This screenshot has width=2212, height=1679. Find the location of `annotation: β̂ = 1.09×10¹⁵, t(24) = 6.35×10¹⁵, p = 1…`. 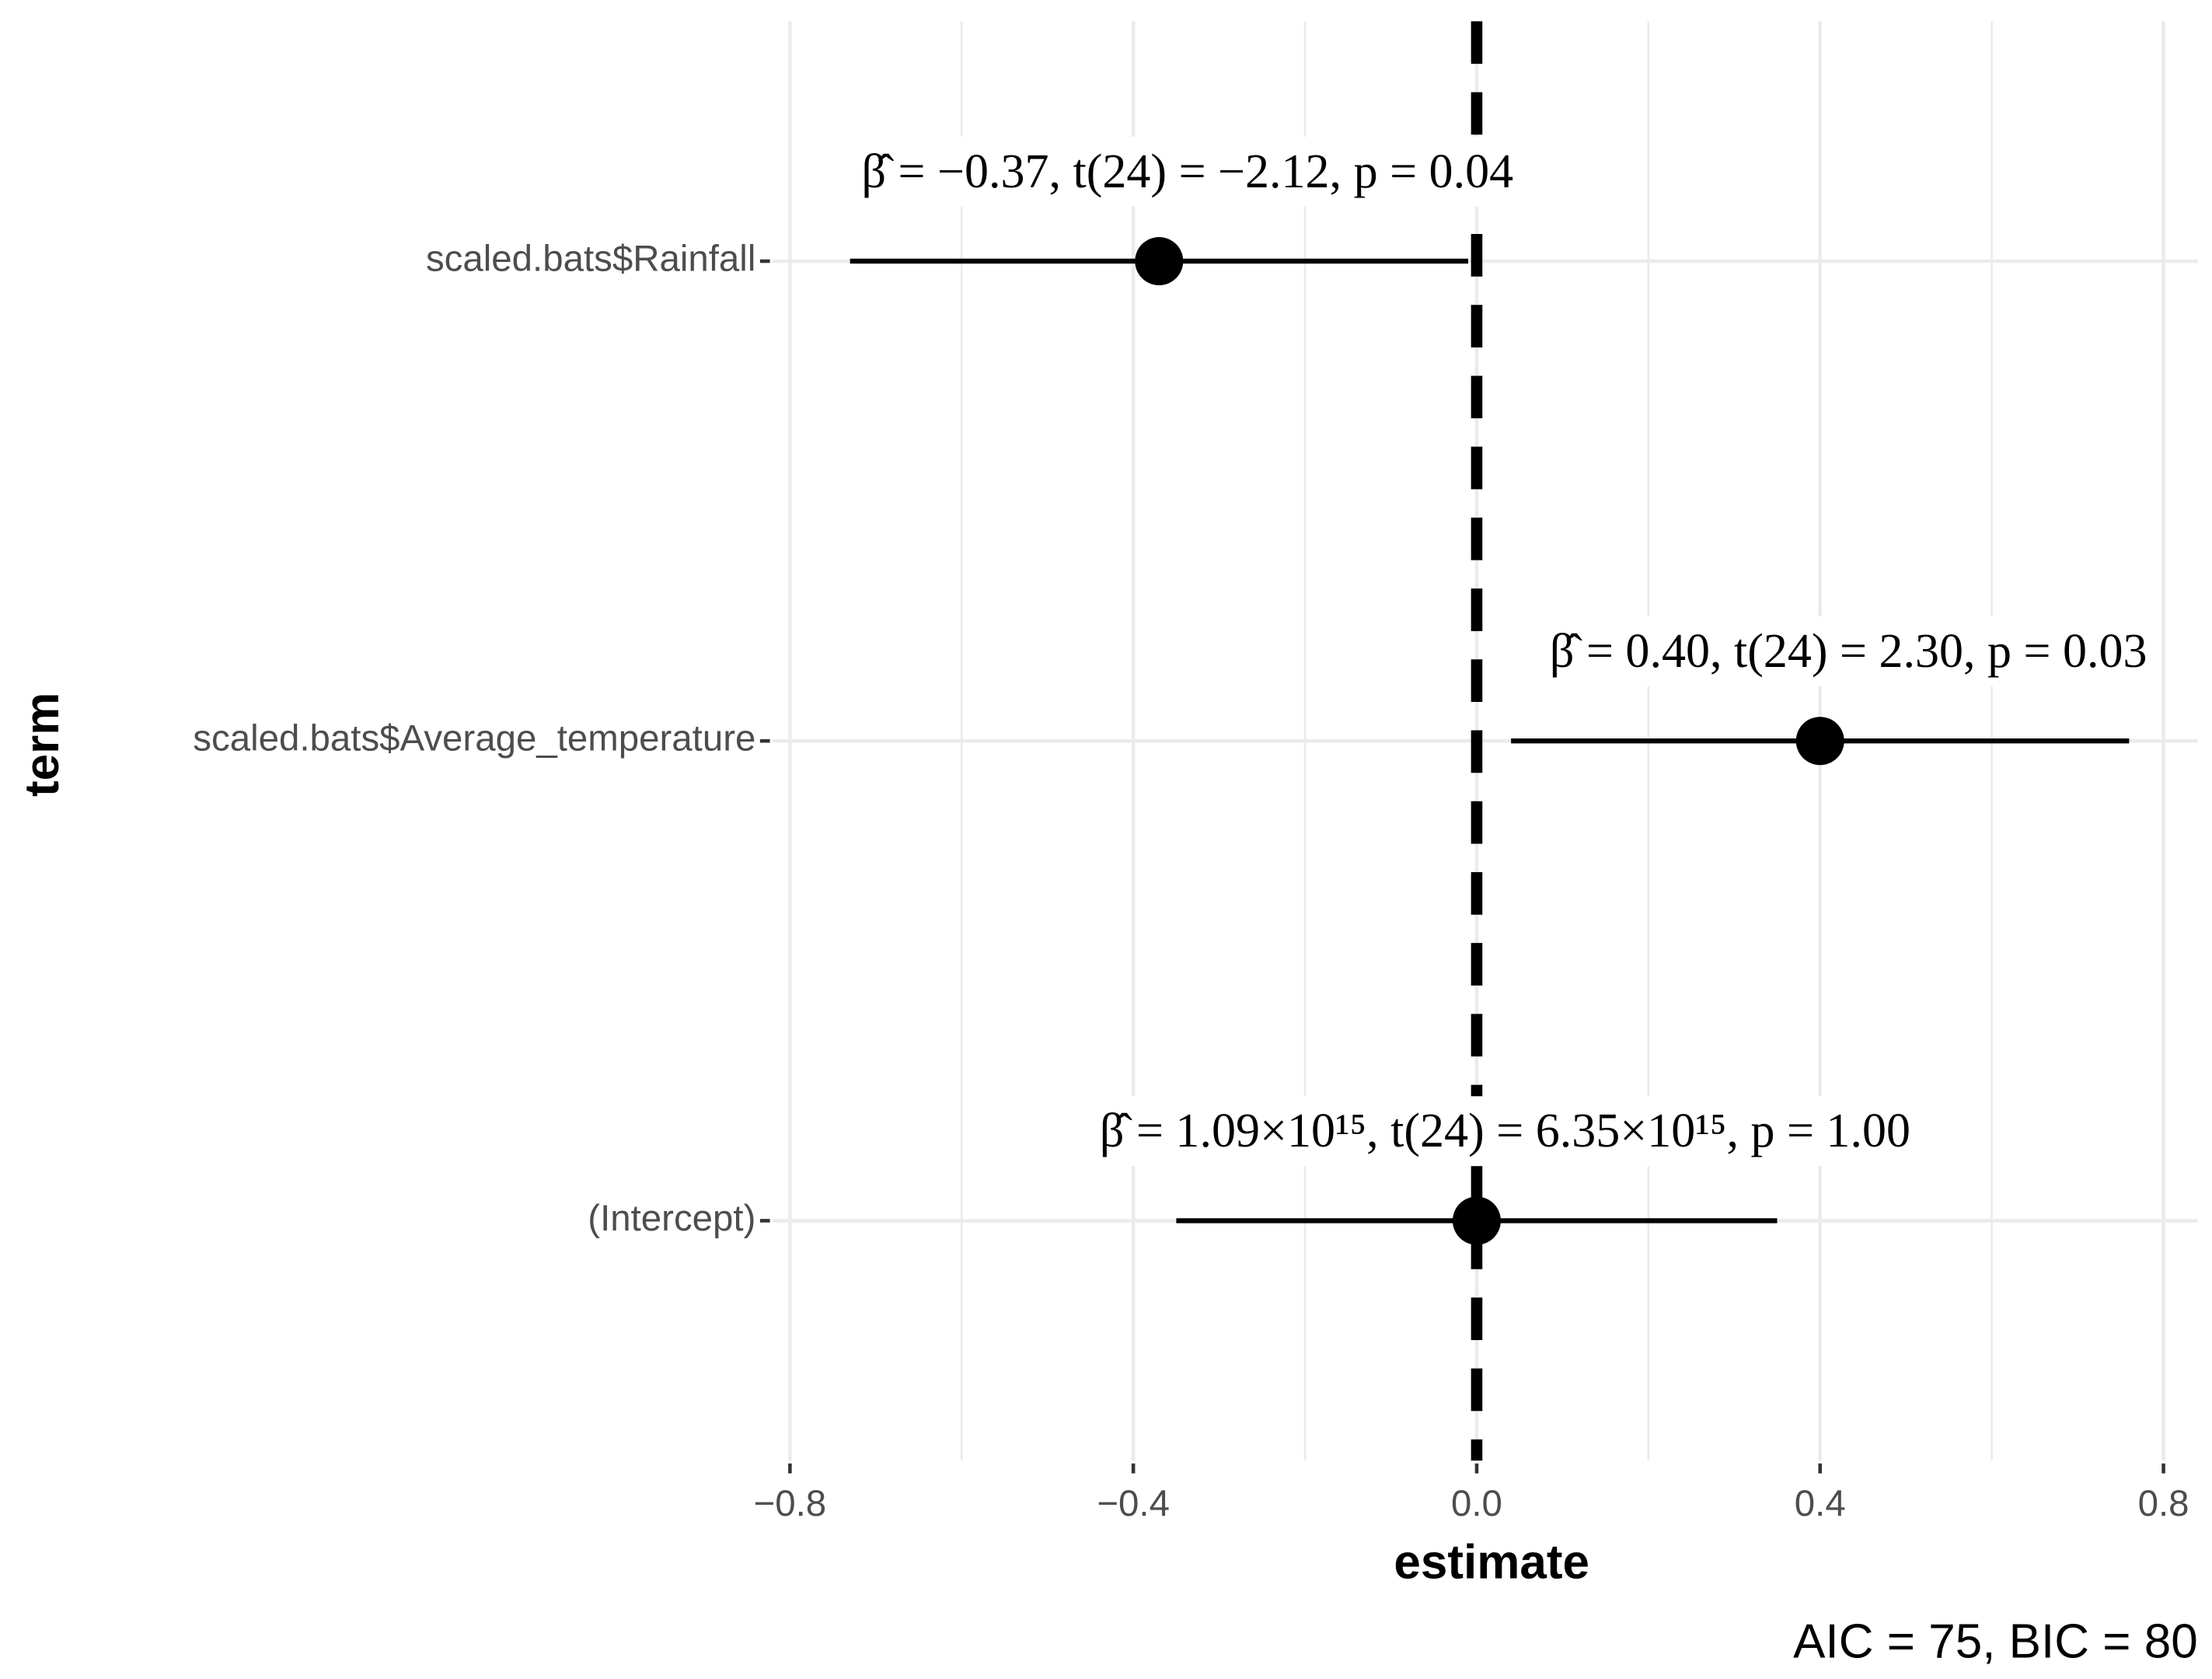

annotation: β̂ = 1.09×10¹⁵, t(24) = 6.35×10¹⁵, p = 1… is located at coordinates (1505, 1131).